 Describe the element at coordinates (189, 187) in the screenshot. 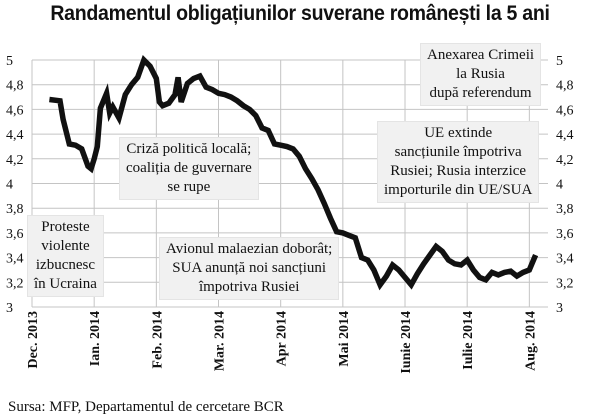

I see `annotation-line: se rupe` at that location.